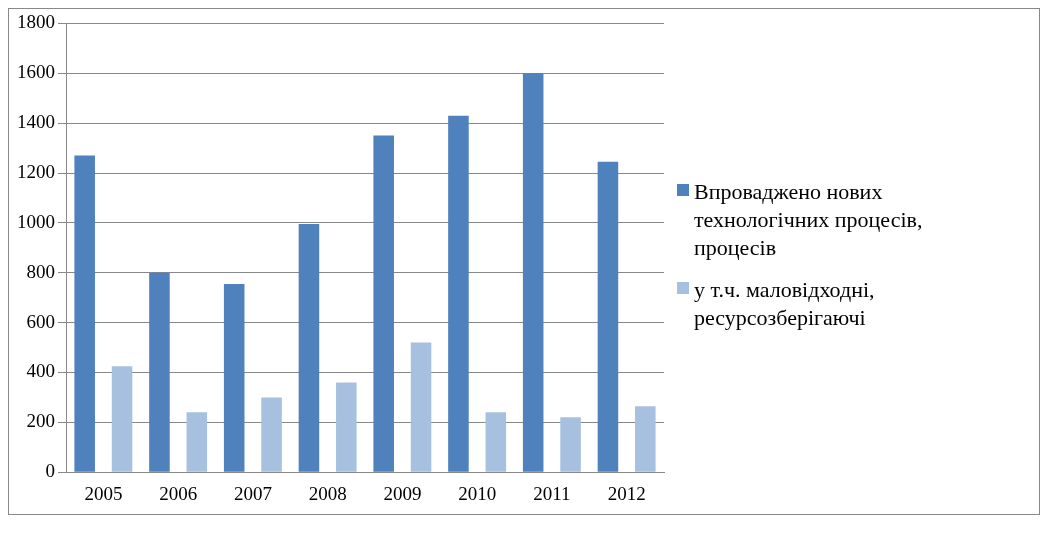 Image resolution: width=1057 pixels, height=533 pixels. I want to click on y-tick-label: 1000, so click(36, 221).